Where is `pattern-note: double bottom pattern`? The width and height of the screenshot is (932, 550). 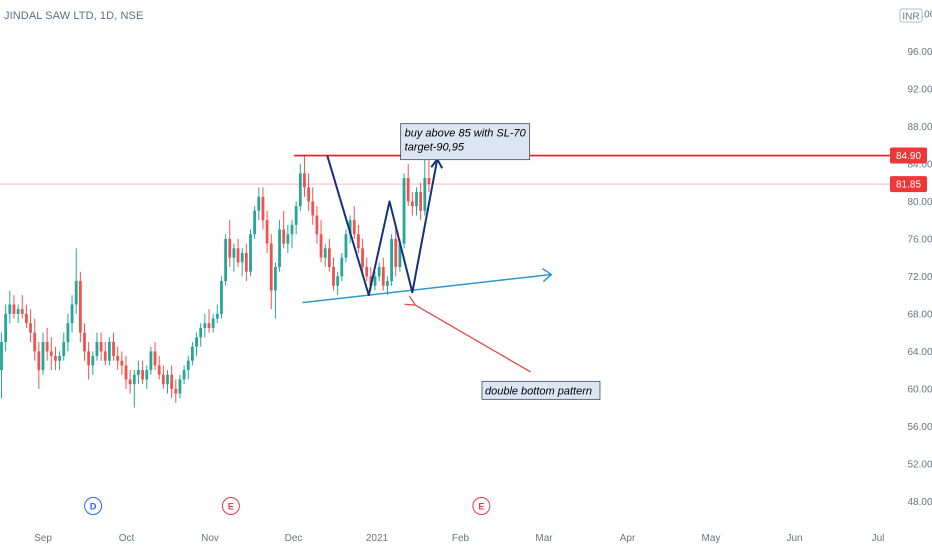 pattern-note: double bottom pattern is located at coordinates (541, 390).